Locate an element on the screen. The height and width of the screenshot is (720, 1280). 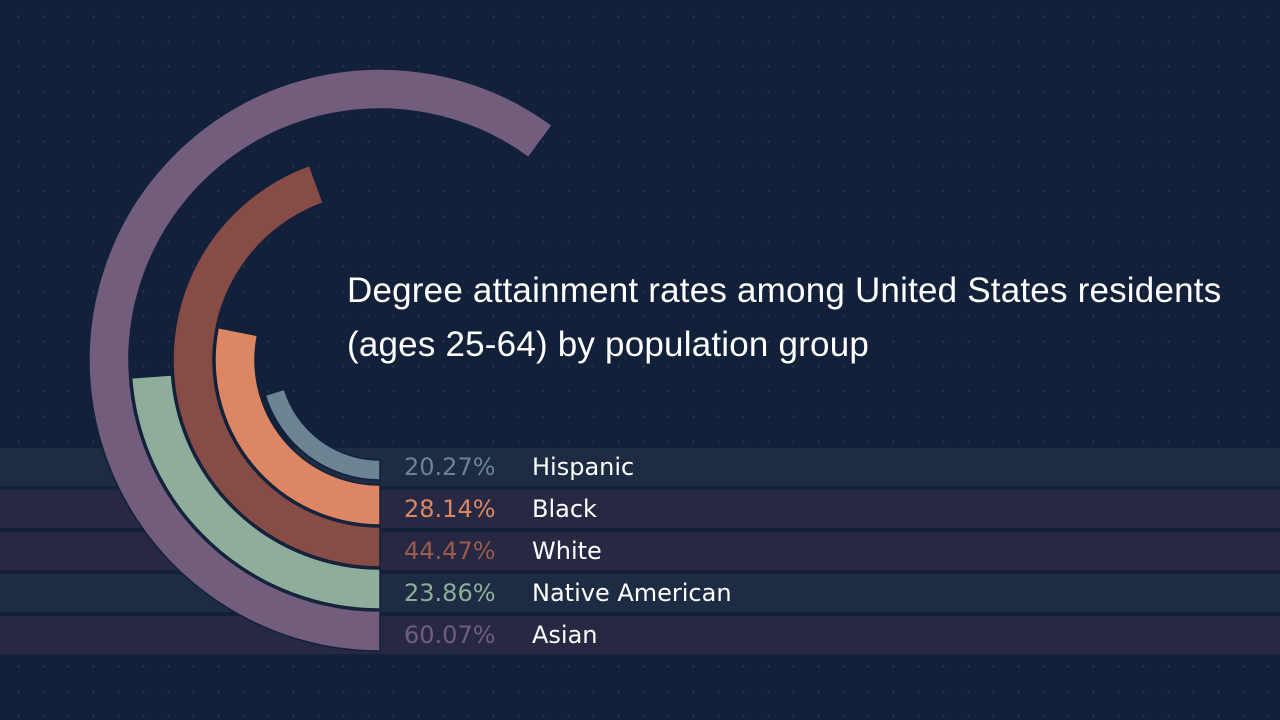
arc-black is located at coordinates (297, 426).